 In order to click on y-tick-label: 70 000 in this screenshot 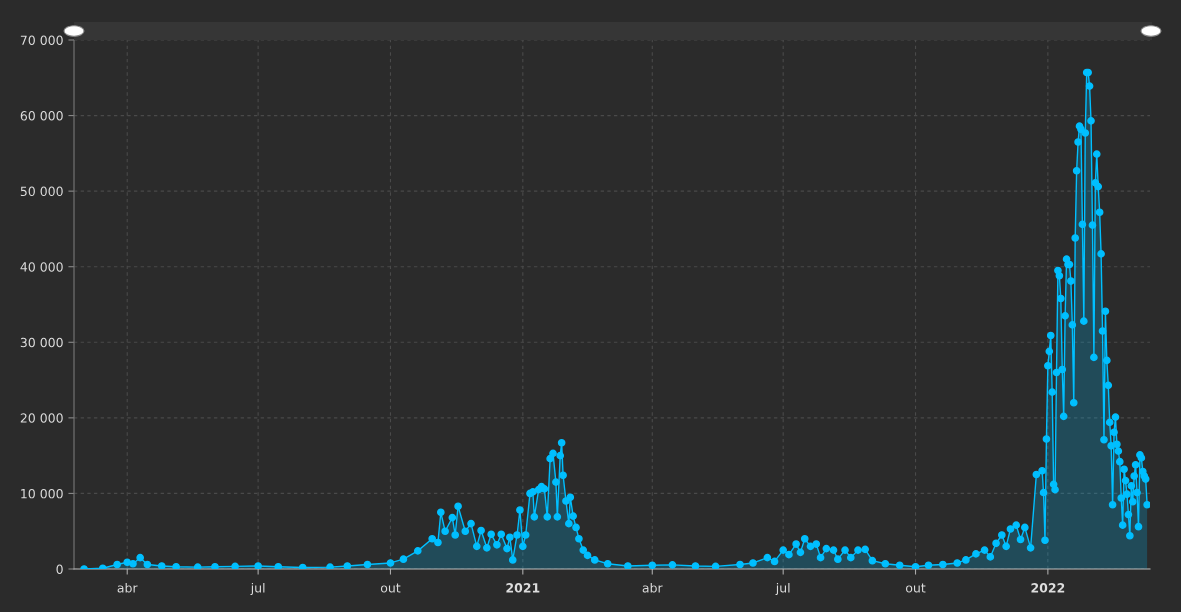, I will do `click(41, 40)`.